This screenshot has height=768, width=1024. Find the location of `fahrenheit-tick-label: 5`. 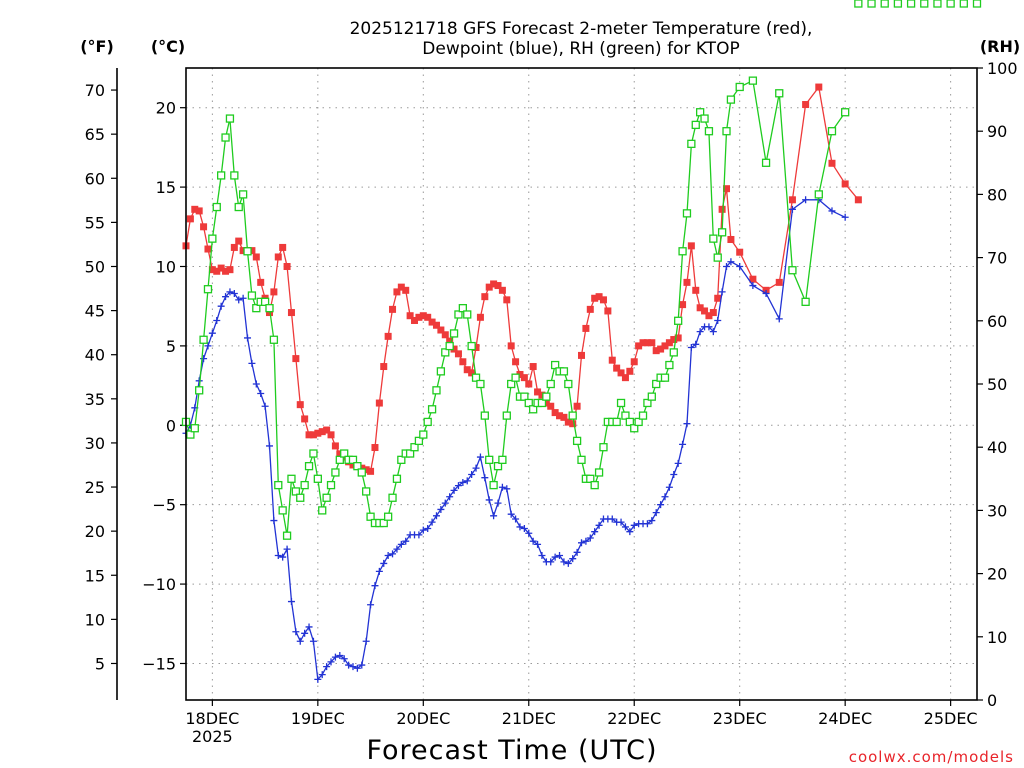

fahrenheit-tick-label: 5 is located at coordinates (100, 663).